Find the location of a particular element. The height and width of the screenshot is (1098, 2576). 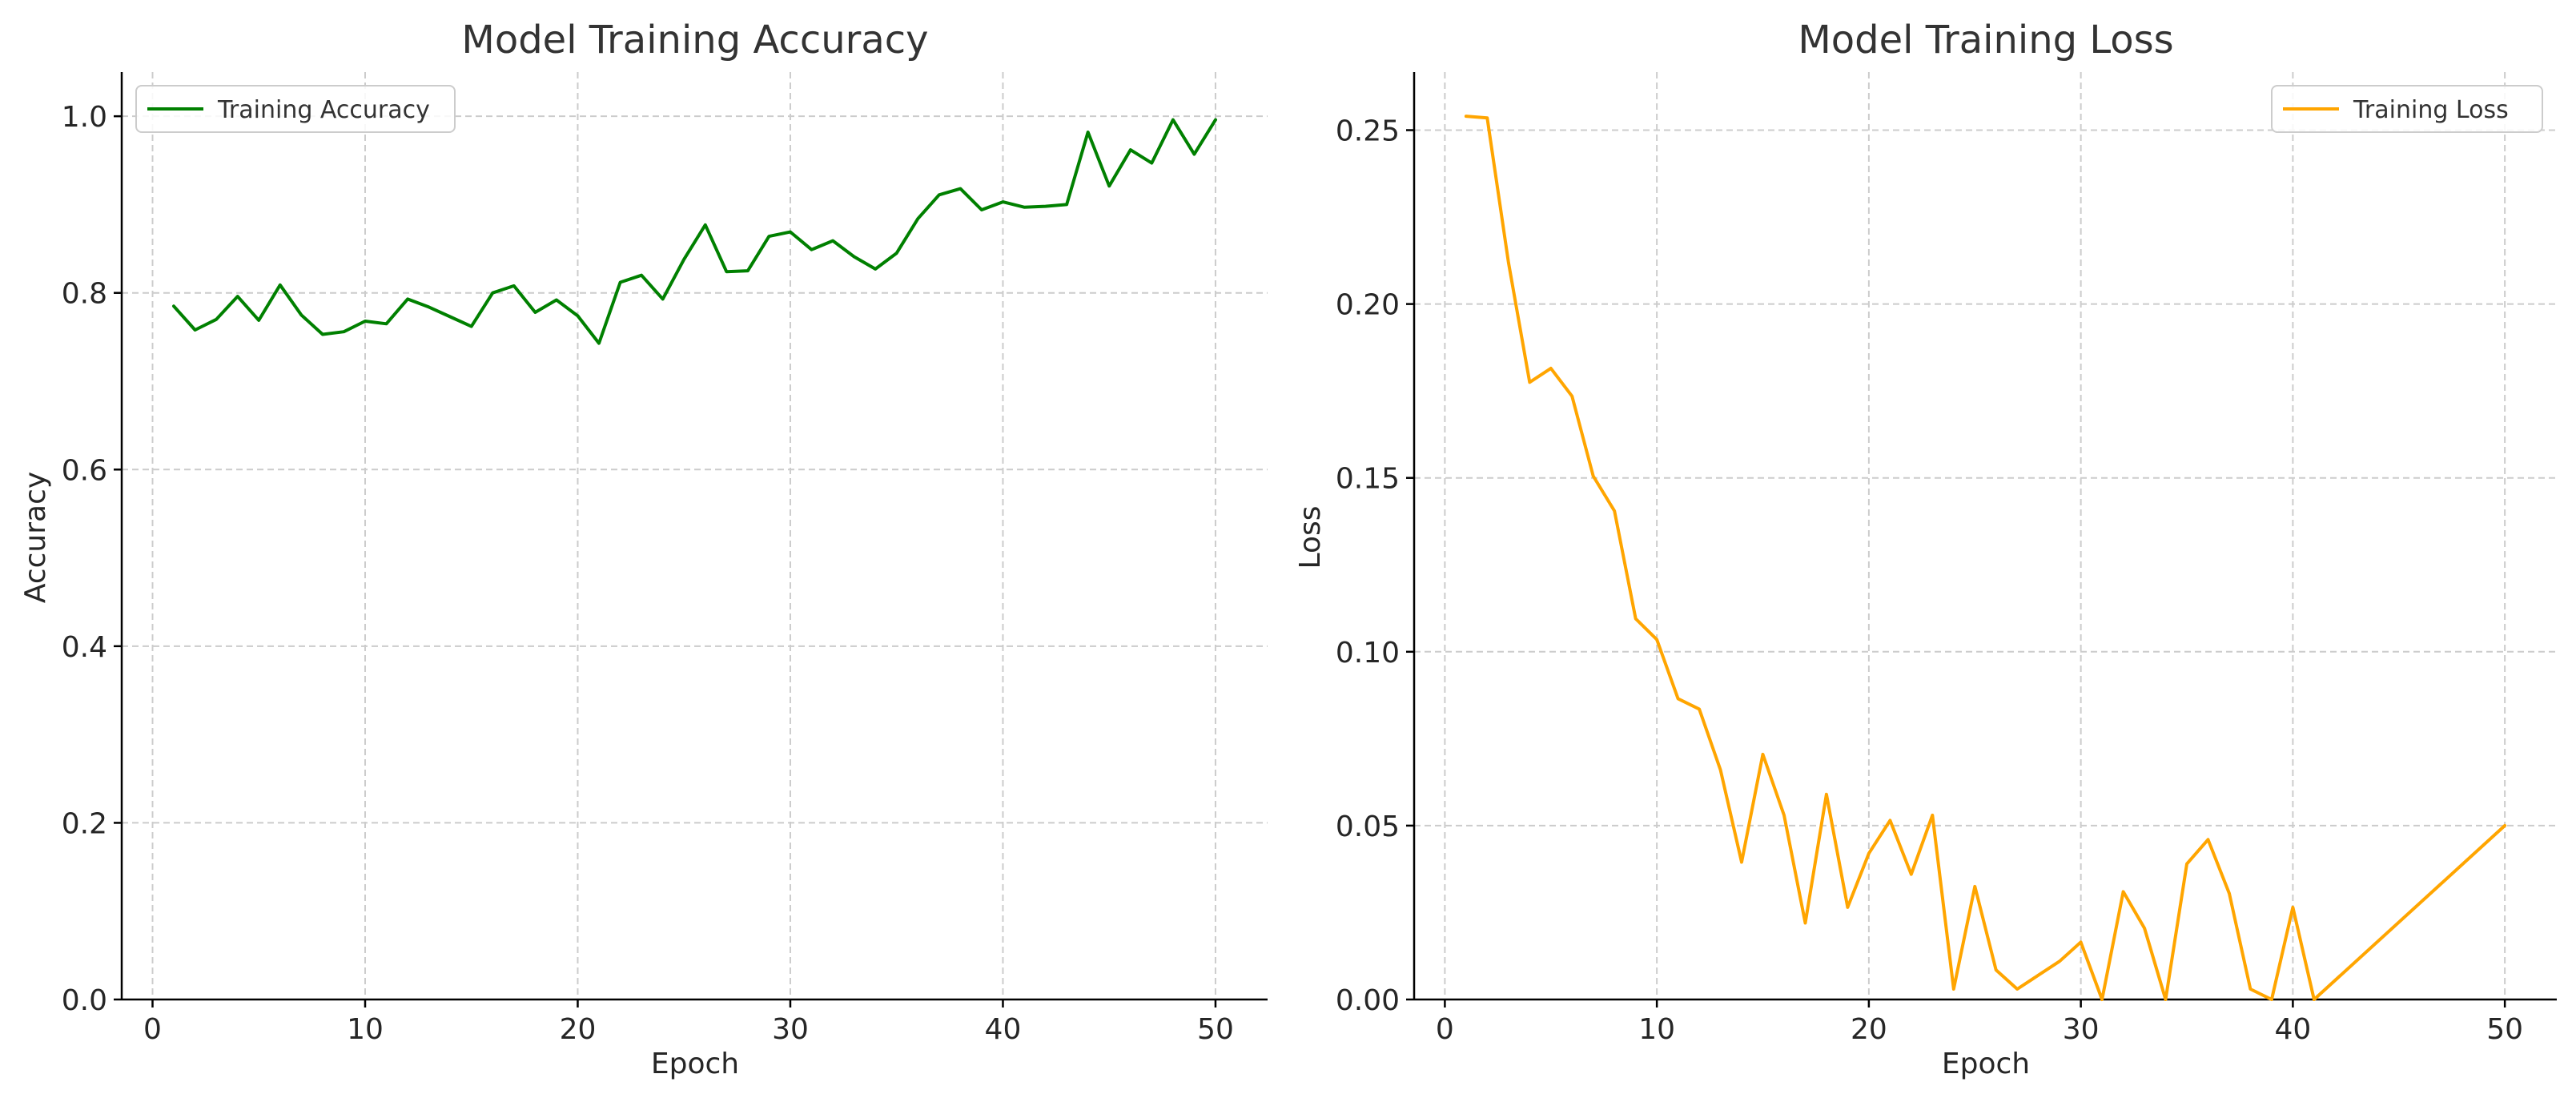

accuracy-y-tick-label: 0.6 is located at coordinates (84, 470).